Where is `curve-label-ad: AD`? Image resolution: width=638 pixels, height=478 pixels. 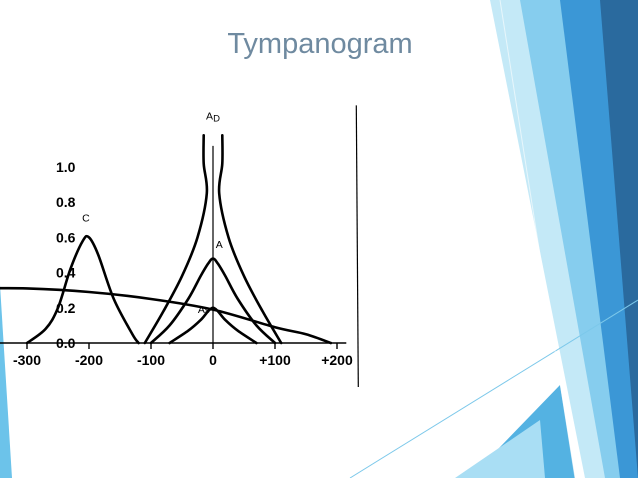 curve-label-ad: AD is located at coordinates (213, 117).